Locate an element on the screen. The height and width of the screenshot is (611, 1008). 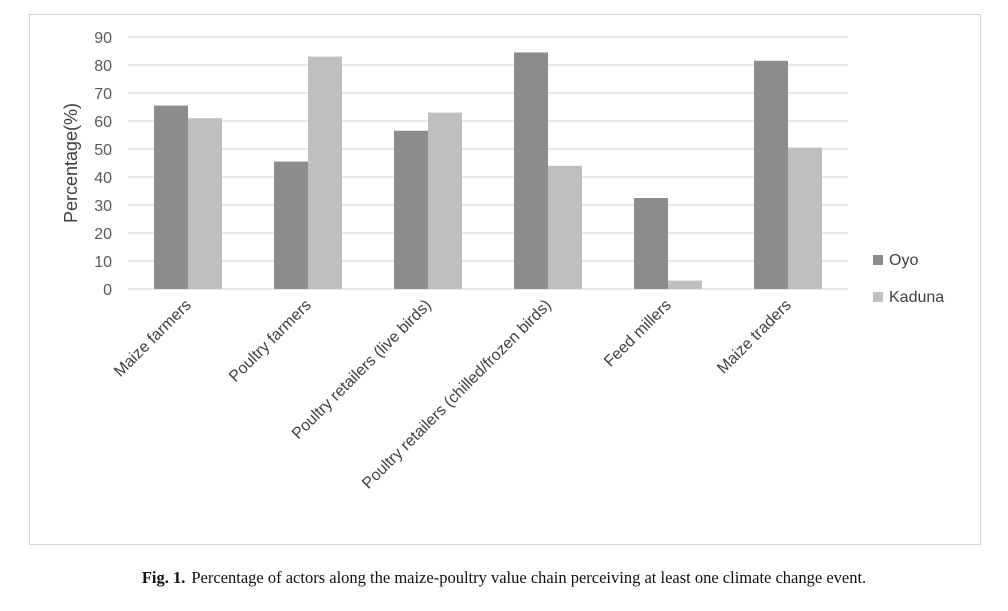
y-axis-title: Percentage(%) is located at coordinates (71, 163).